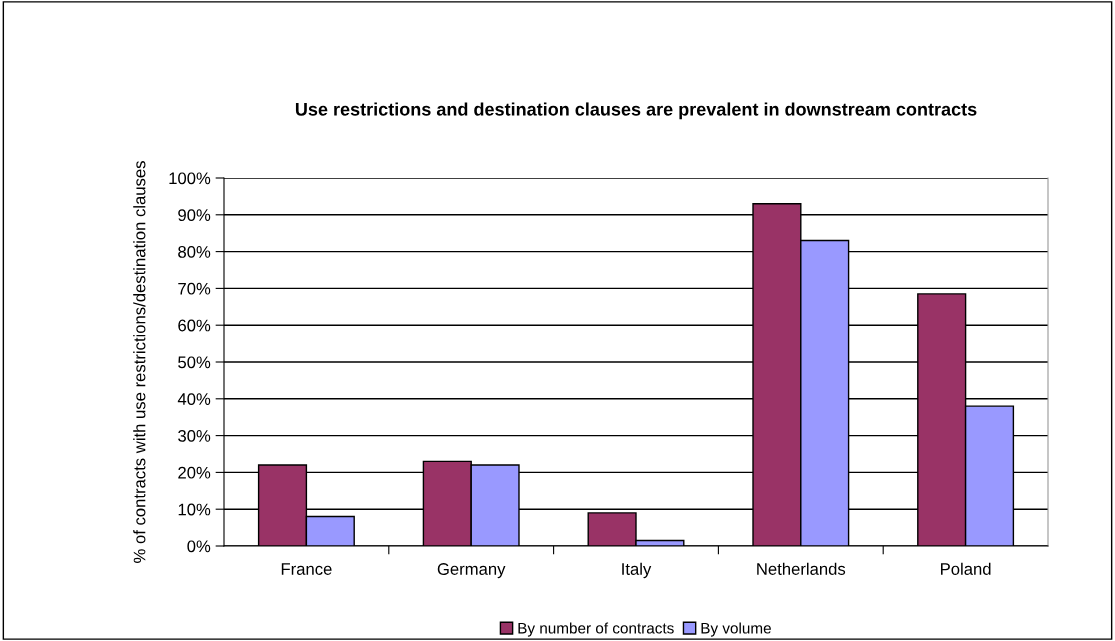 The height and width of the screenshot is (641, 1115). Describe the element at coordinates (194, 362) in the screenshot. I see `y-tick-label: 50%` at that location.